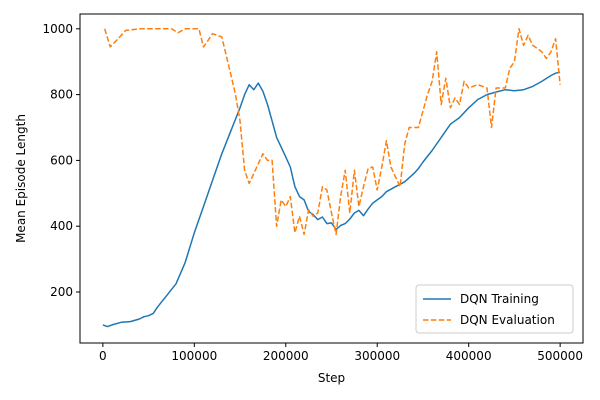 The height and width of the screenshot is (400, 600). I want to click on legend-label-training: DQN Training, so click(499, 299).